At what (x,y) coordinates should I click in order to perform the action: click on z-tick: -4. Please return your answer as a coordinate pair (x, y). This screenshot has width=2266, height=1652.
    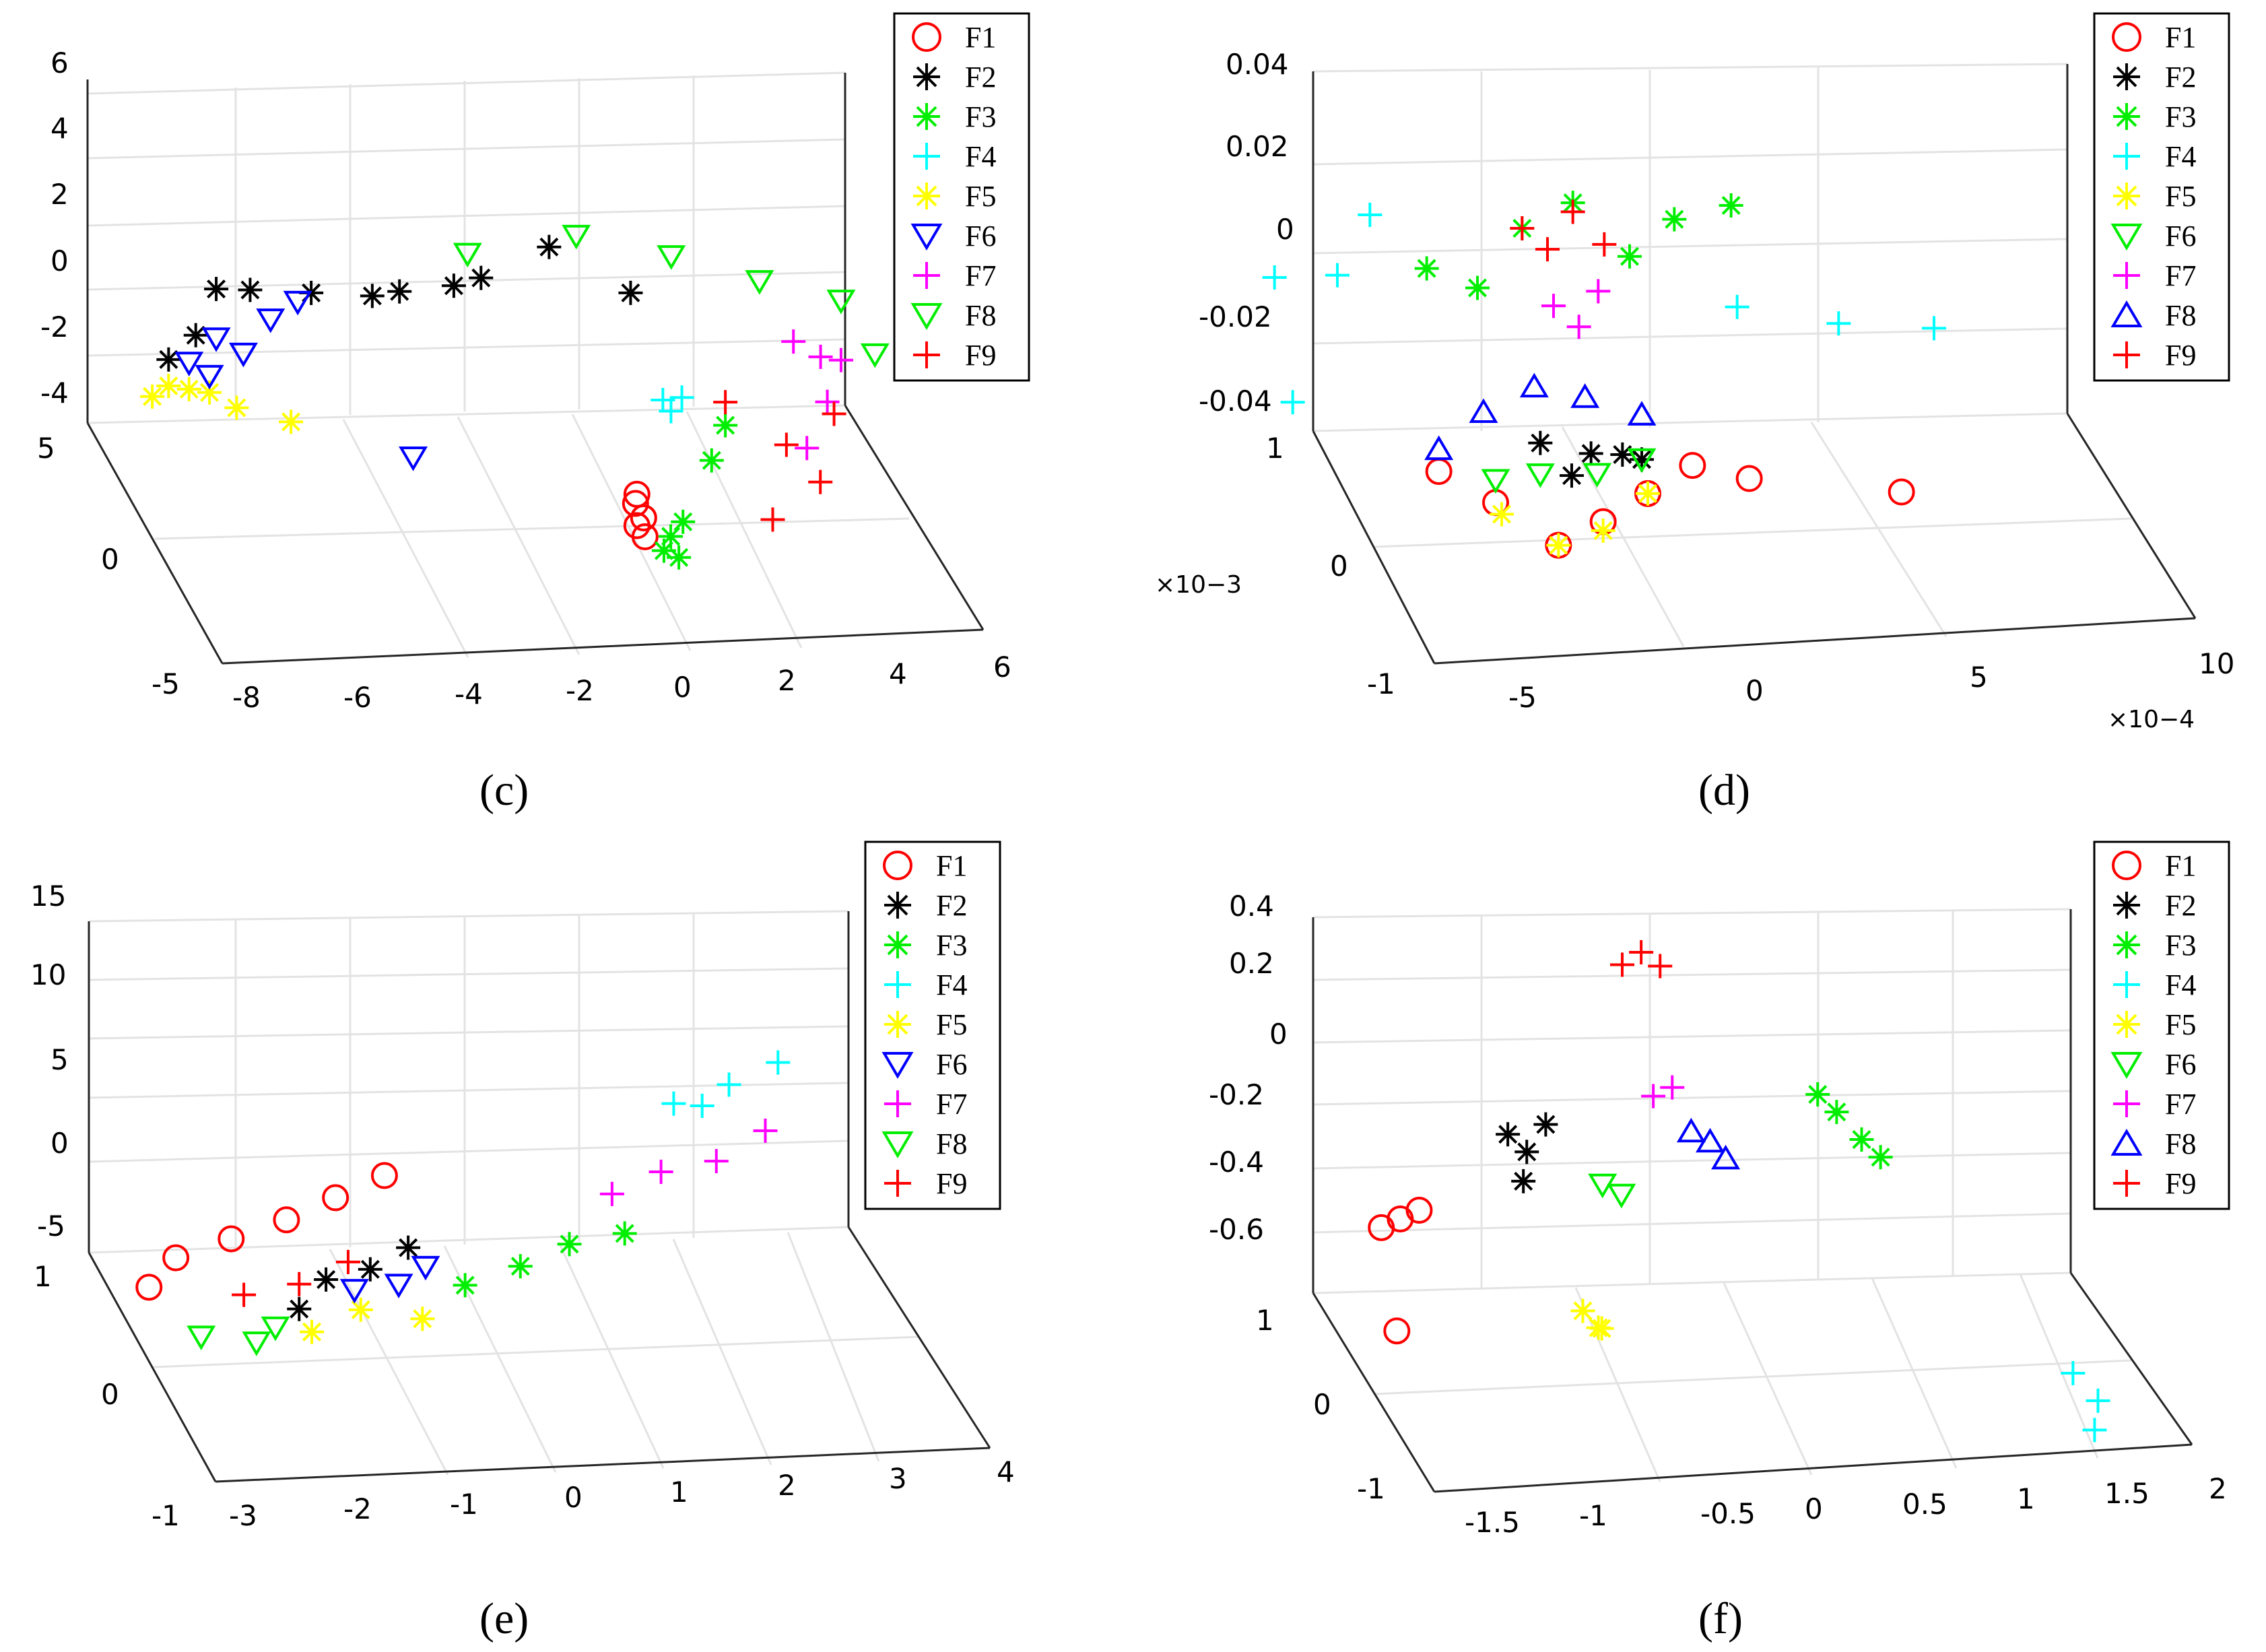
    Looking at the image, I should click on (55, 392).